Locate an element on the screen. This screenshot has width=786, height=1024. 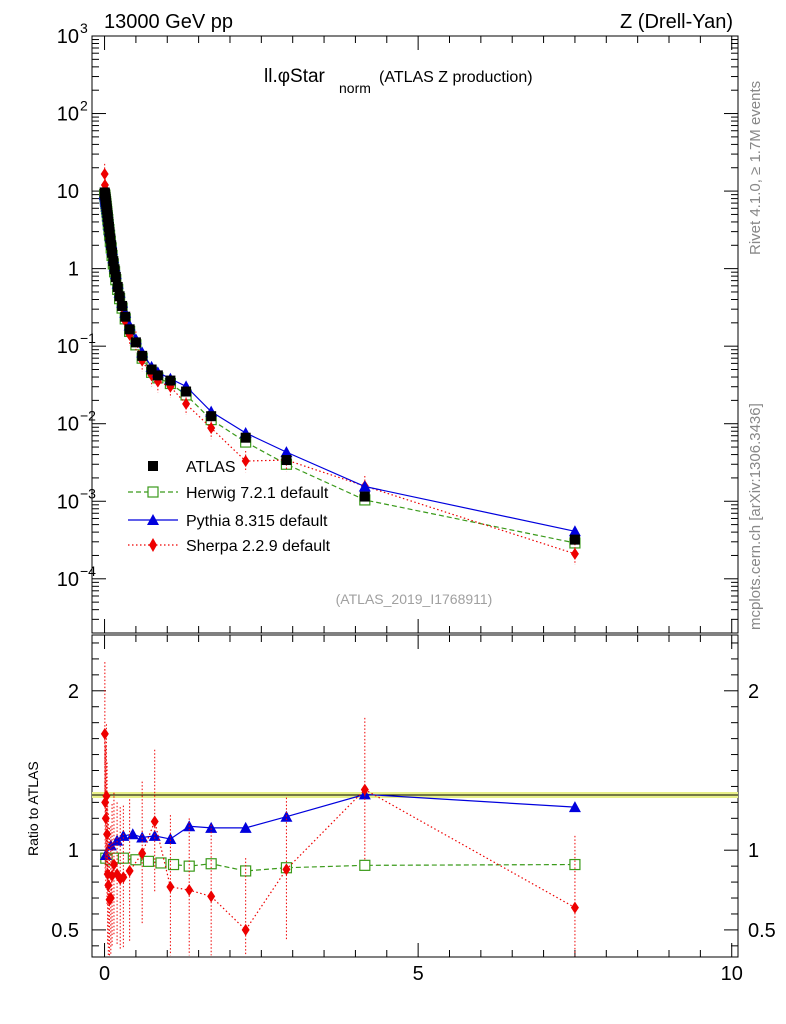
y-tick-label-exponent: −2 is located at coordinates (88, 416).